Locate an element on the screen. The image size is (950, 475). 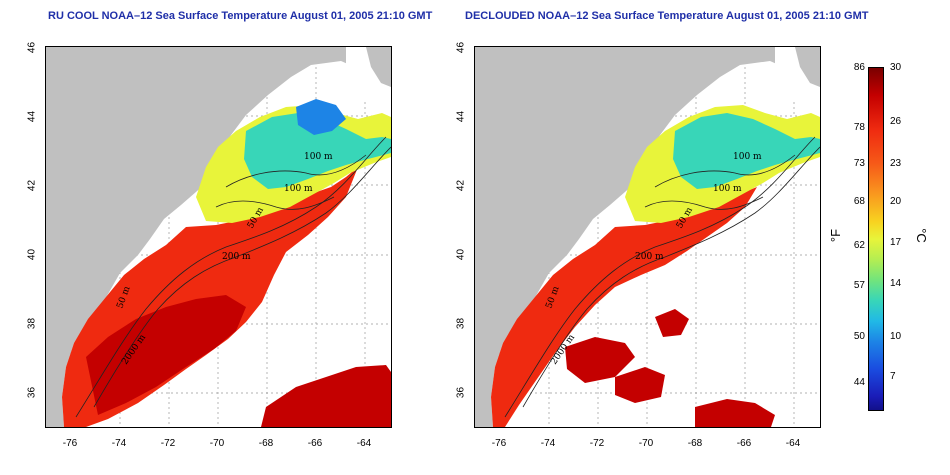
colorbar-c-tick: 7 is located at coordinates (893, 376).